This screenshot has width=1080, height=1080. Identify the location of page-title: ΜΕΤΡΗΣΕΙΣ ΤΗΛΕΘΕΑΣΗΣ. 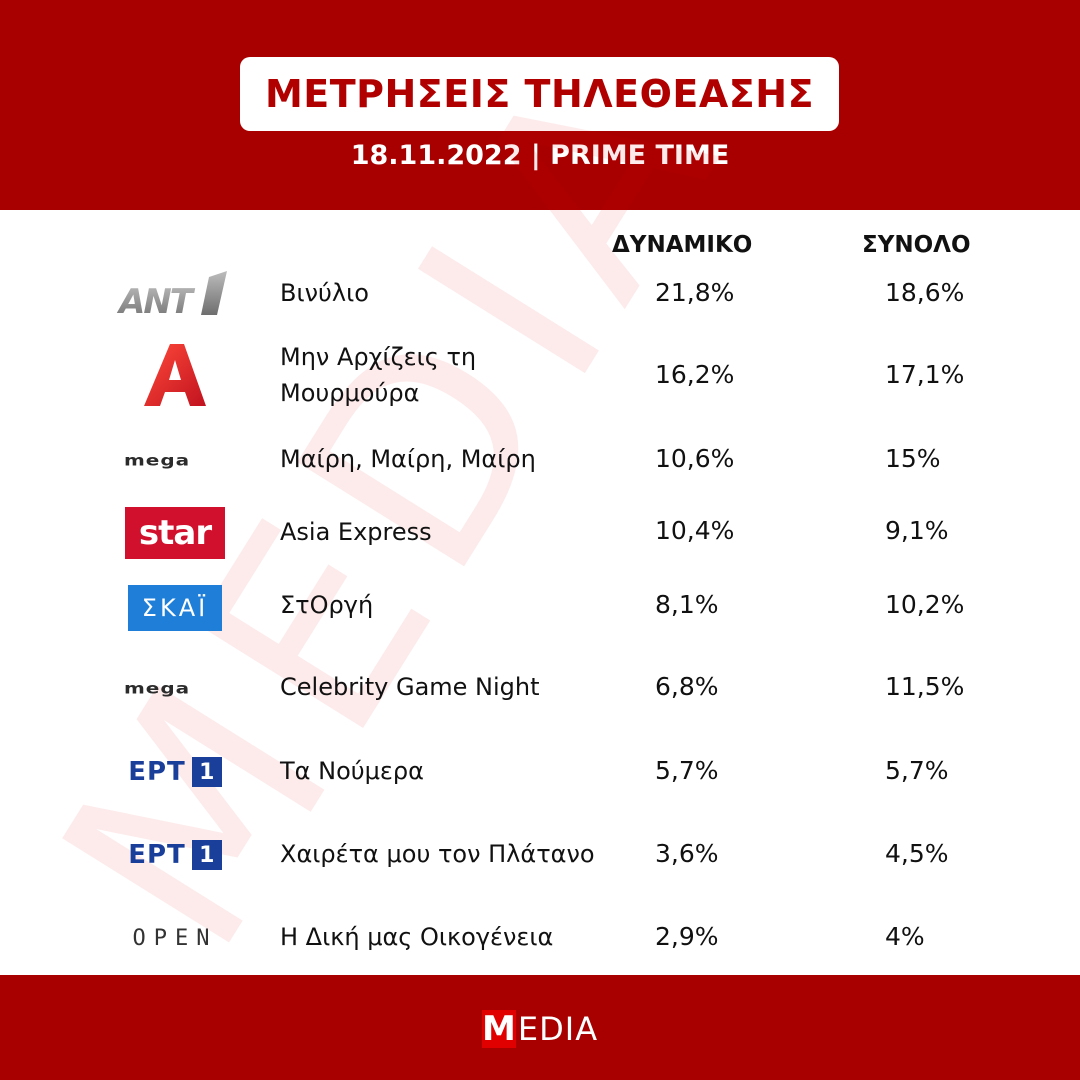
(539, 94).